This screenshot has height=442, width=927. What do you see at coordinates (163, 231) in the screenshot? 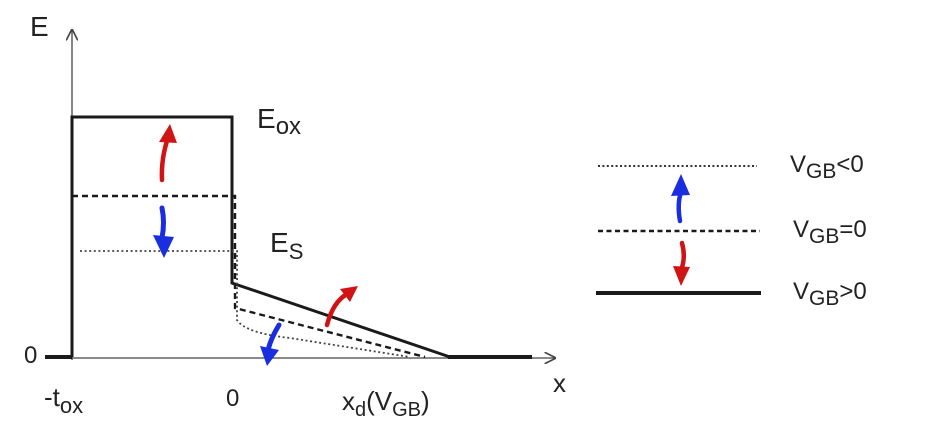
I see `blue-down-arrow-oxide` at bounding box center [163, 231].